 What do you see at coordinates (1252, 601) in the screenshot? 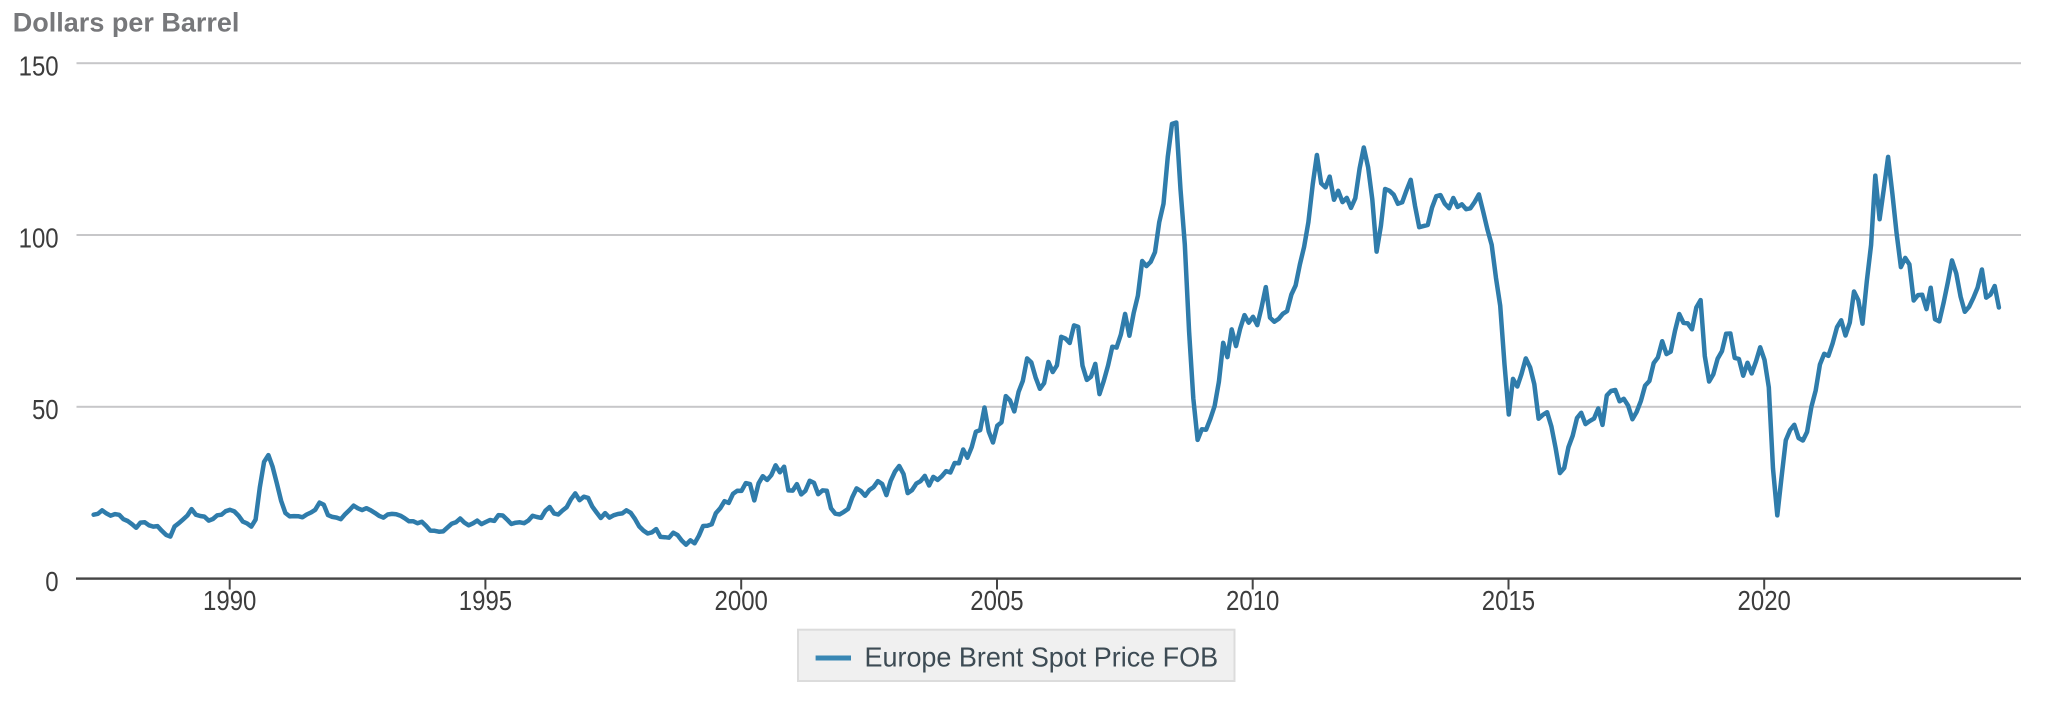
I see `svg-text: 2010` at bounding box center [1252, 601].